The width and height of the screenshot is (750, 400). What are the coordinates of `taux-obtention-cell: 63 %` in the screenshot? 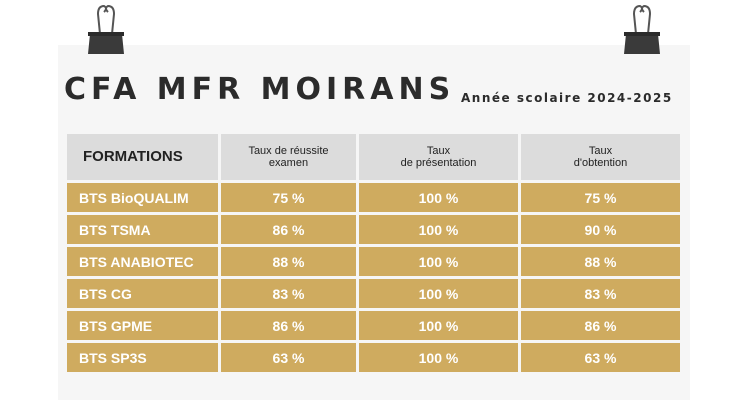 It's located at (600, 357).